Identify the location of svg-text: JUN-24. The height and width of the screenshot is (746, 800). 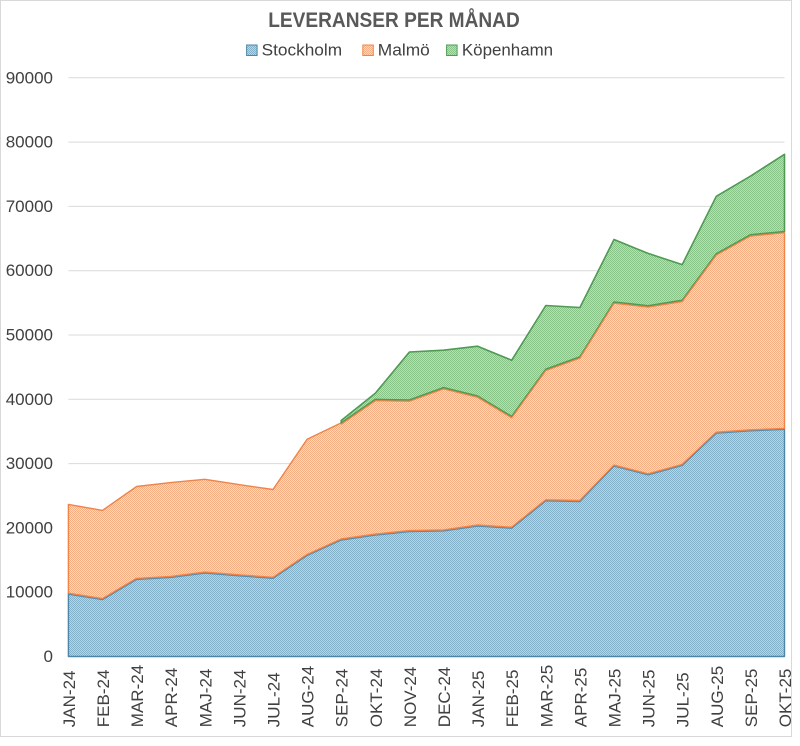
(239, 699).